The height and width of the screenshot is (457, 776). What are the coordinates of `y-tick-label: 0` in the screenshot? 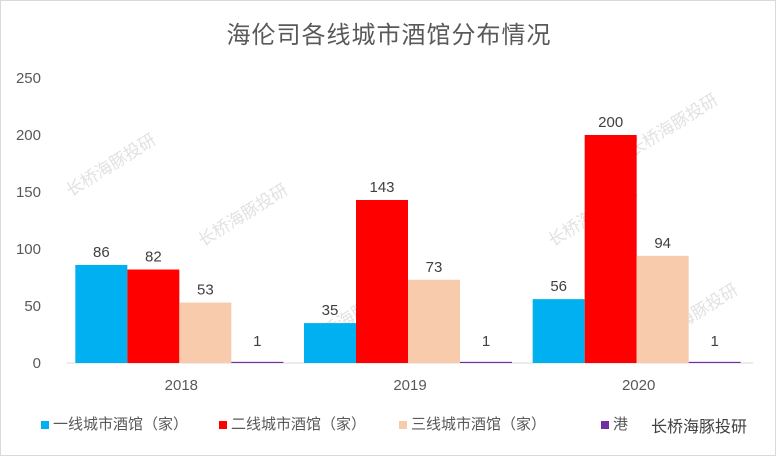 It's located at (37, 363).